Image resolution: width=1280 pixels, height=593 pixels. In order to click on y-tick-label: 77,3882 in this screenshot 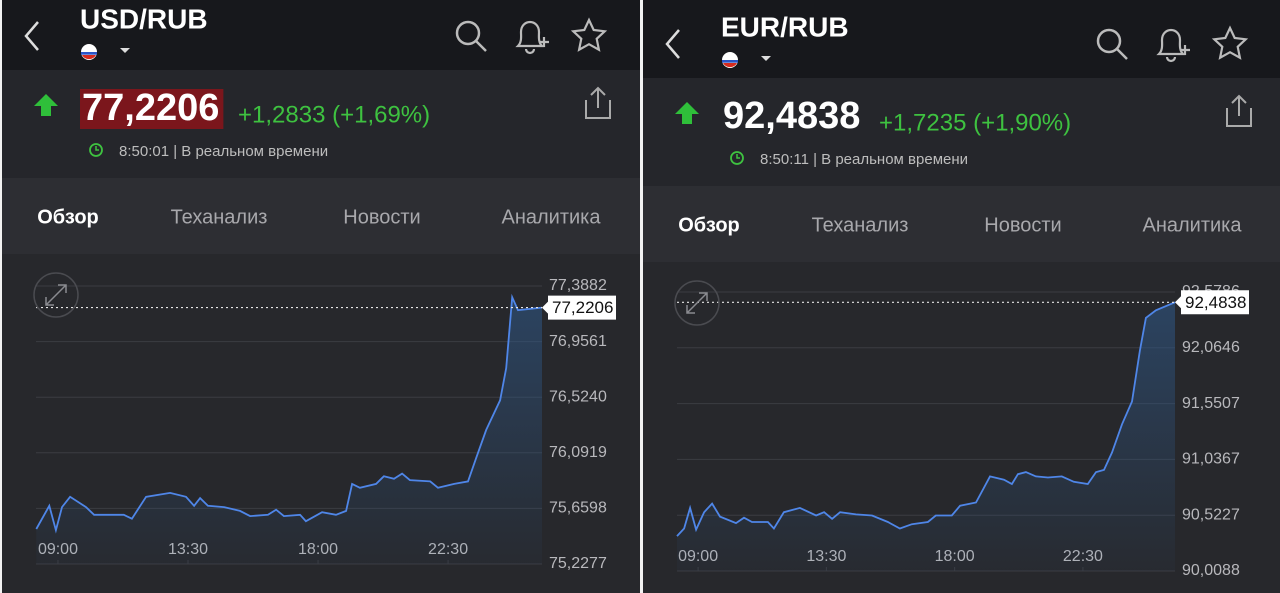, I will do `click(578, 285)`.